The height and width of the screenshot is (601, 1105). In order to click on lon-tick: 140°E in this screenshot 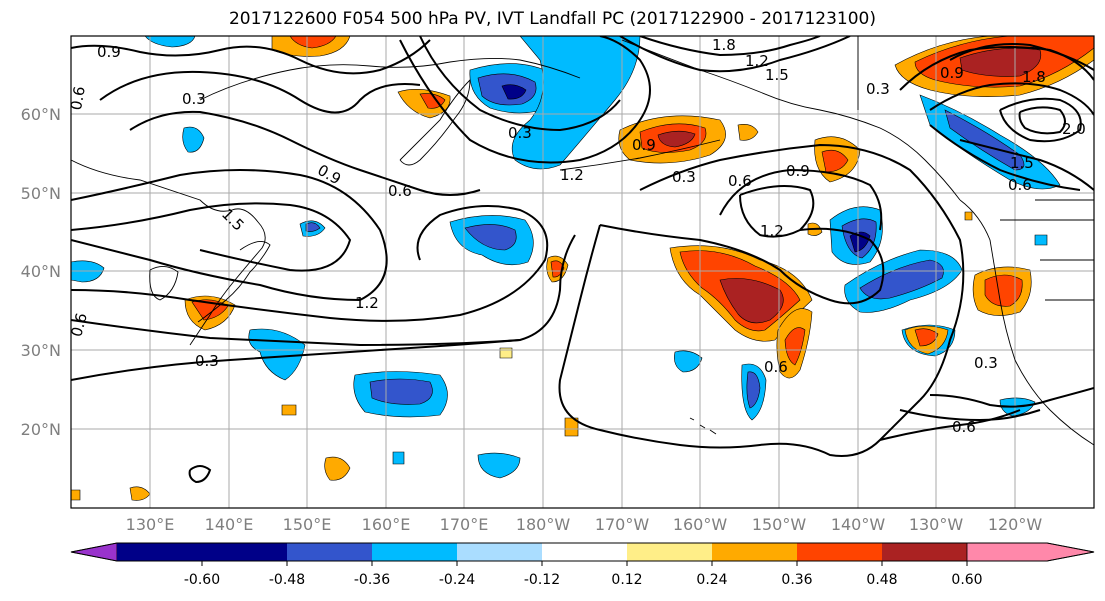, I will do `click(229, 524)`.